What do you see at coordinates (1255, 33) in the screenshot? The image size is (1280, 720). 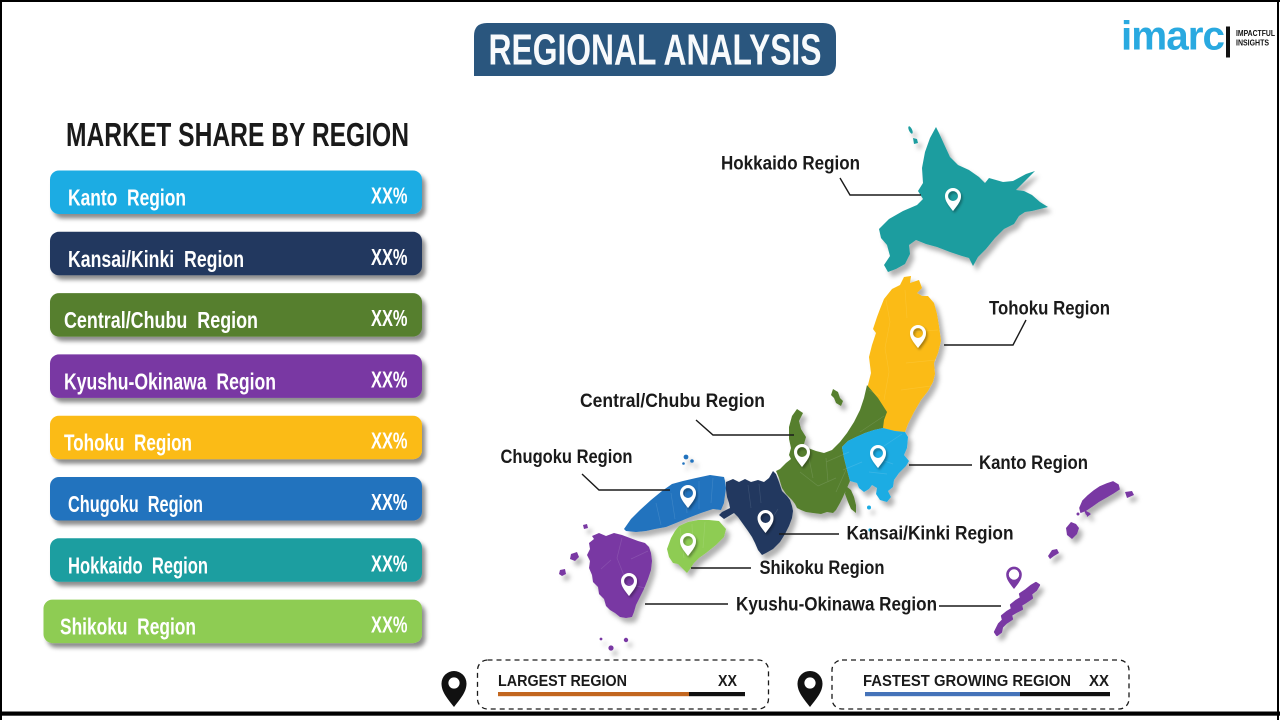 I see `svg-text: IMPACTFUL` at bounding box center [1255, 33].